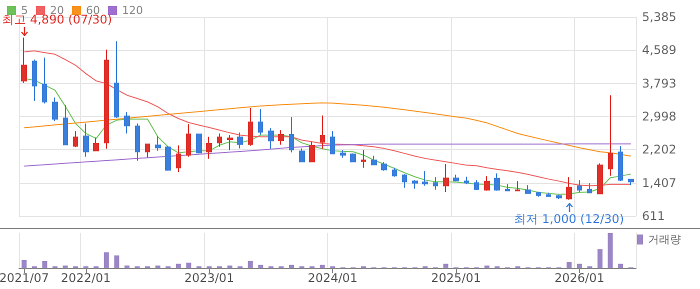 The width and height of the screenshot is (700, 289). Describe the element at coordinates (132, 10) in the screenshot. I see `legend-label: 120` at that location.